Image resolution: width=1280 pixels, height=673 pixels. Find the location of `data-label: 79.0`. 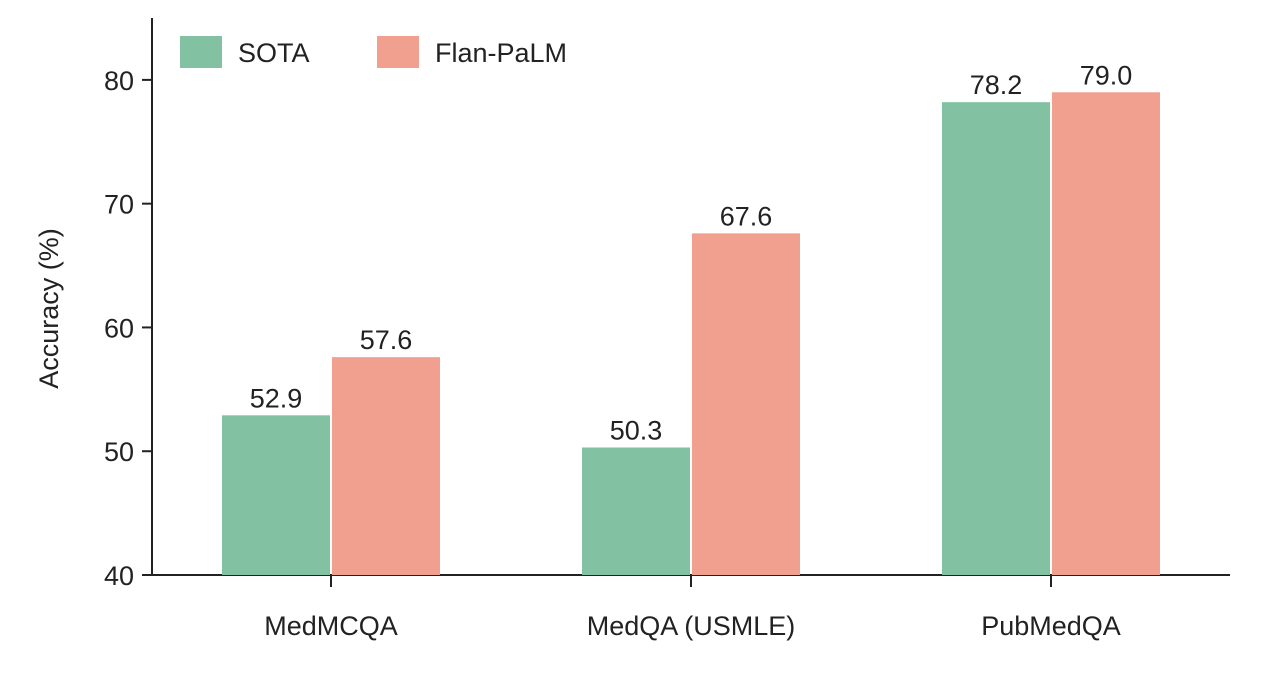

data-label: 79.0 is located at coordinates (1106, 75).